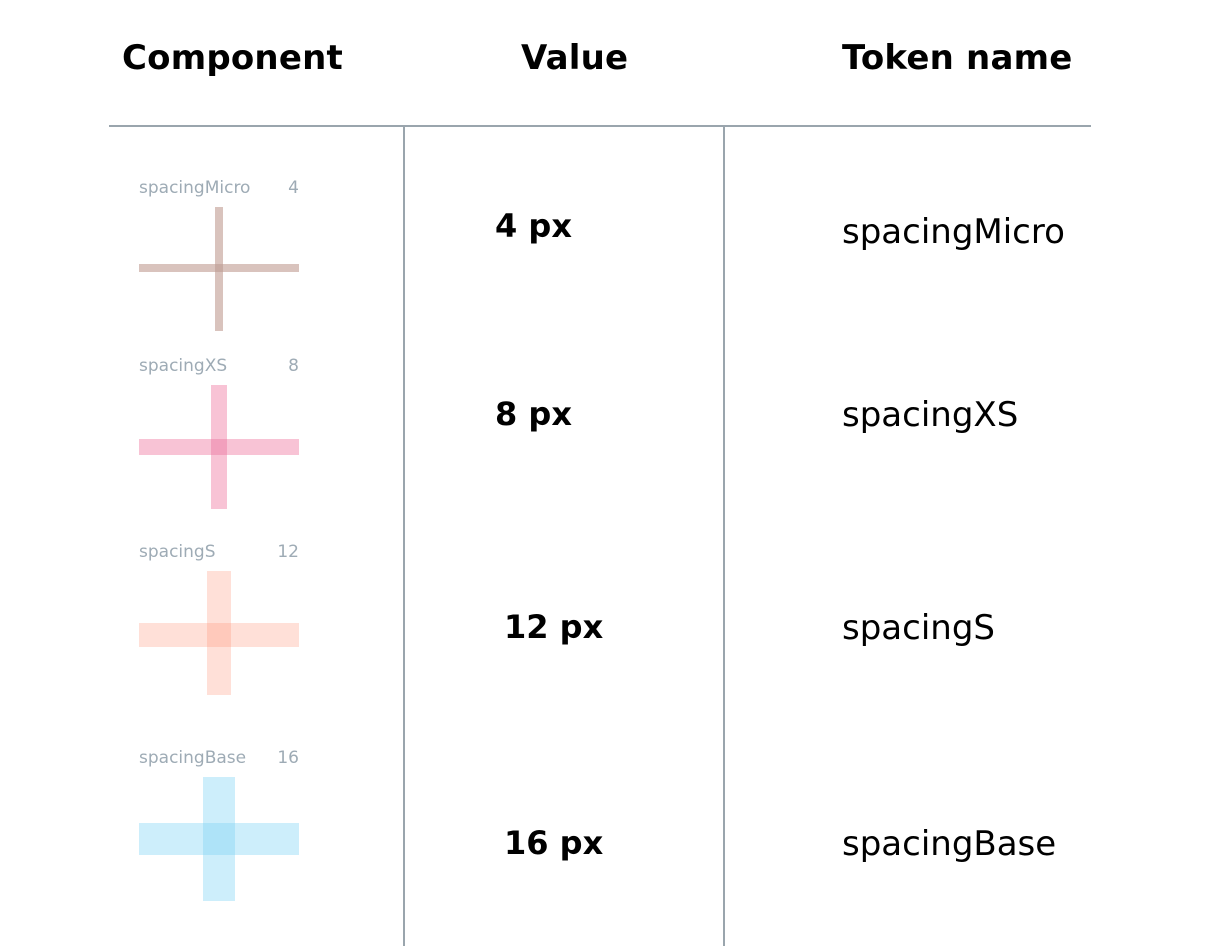  I want to click on header-divider, so click(600, 126).